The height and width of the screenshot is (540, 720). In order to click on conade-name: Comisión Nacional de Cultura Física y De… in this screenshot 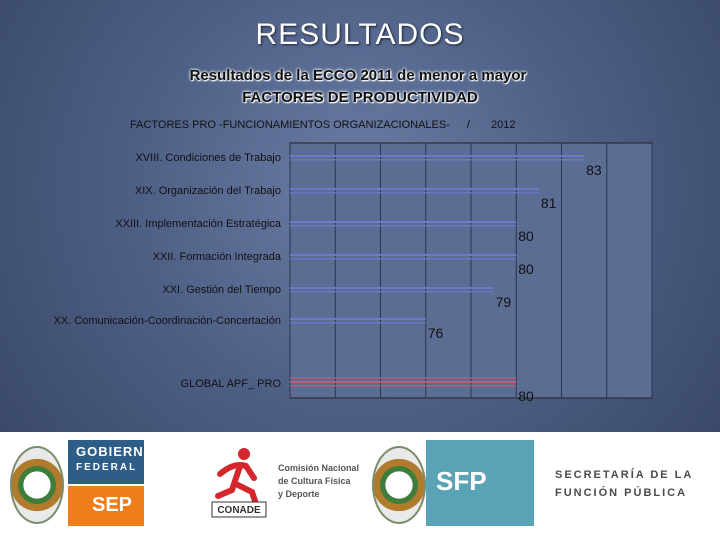, I will do `click(318, 481)`.